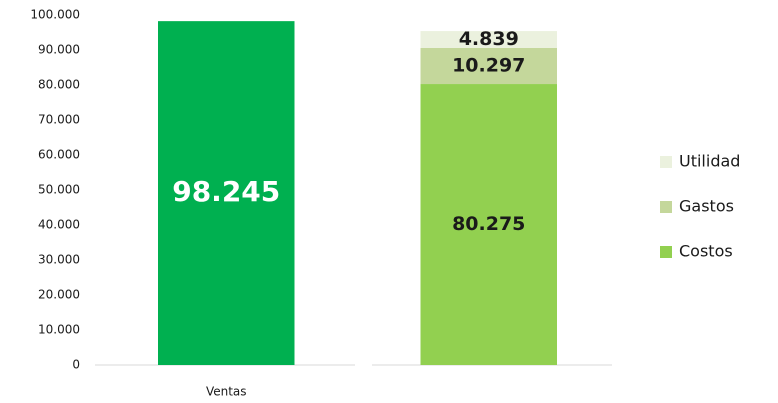  Describe the element at coordinates (59, 295) in the screenshot. I see `y-tick-label: 20.000` at that location.